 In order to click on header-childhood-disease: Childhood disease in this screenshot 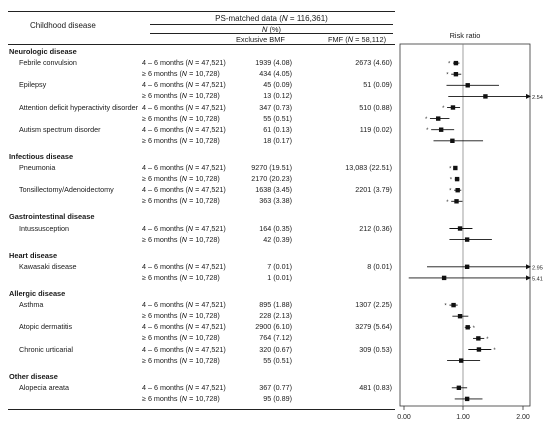, I will do `click(63, 25)`.